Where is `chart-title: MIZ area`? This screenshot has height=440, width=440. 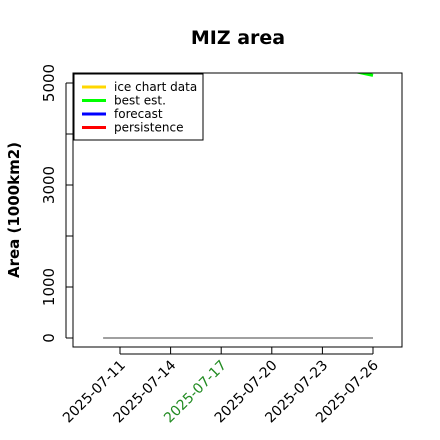 chart-title: MIZ area is located at coordinates (238, 38).